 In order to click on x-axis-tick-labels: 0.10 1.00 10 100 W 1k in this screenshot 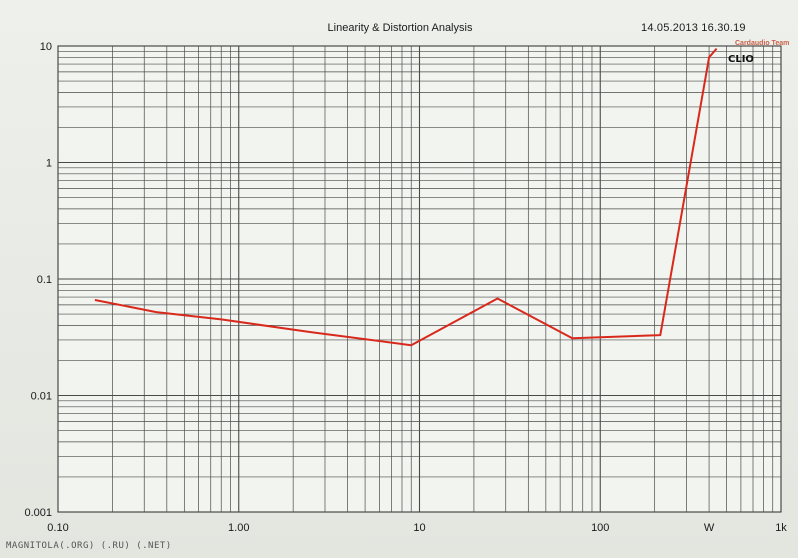, I will do `click(417, 528)`.